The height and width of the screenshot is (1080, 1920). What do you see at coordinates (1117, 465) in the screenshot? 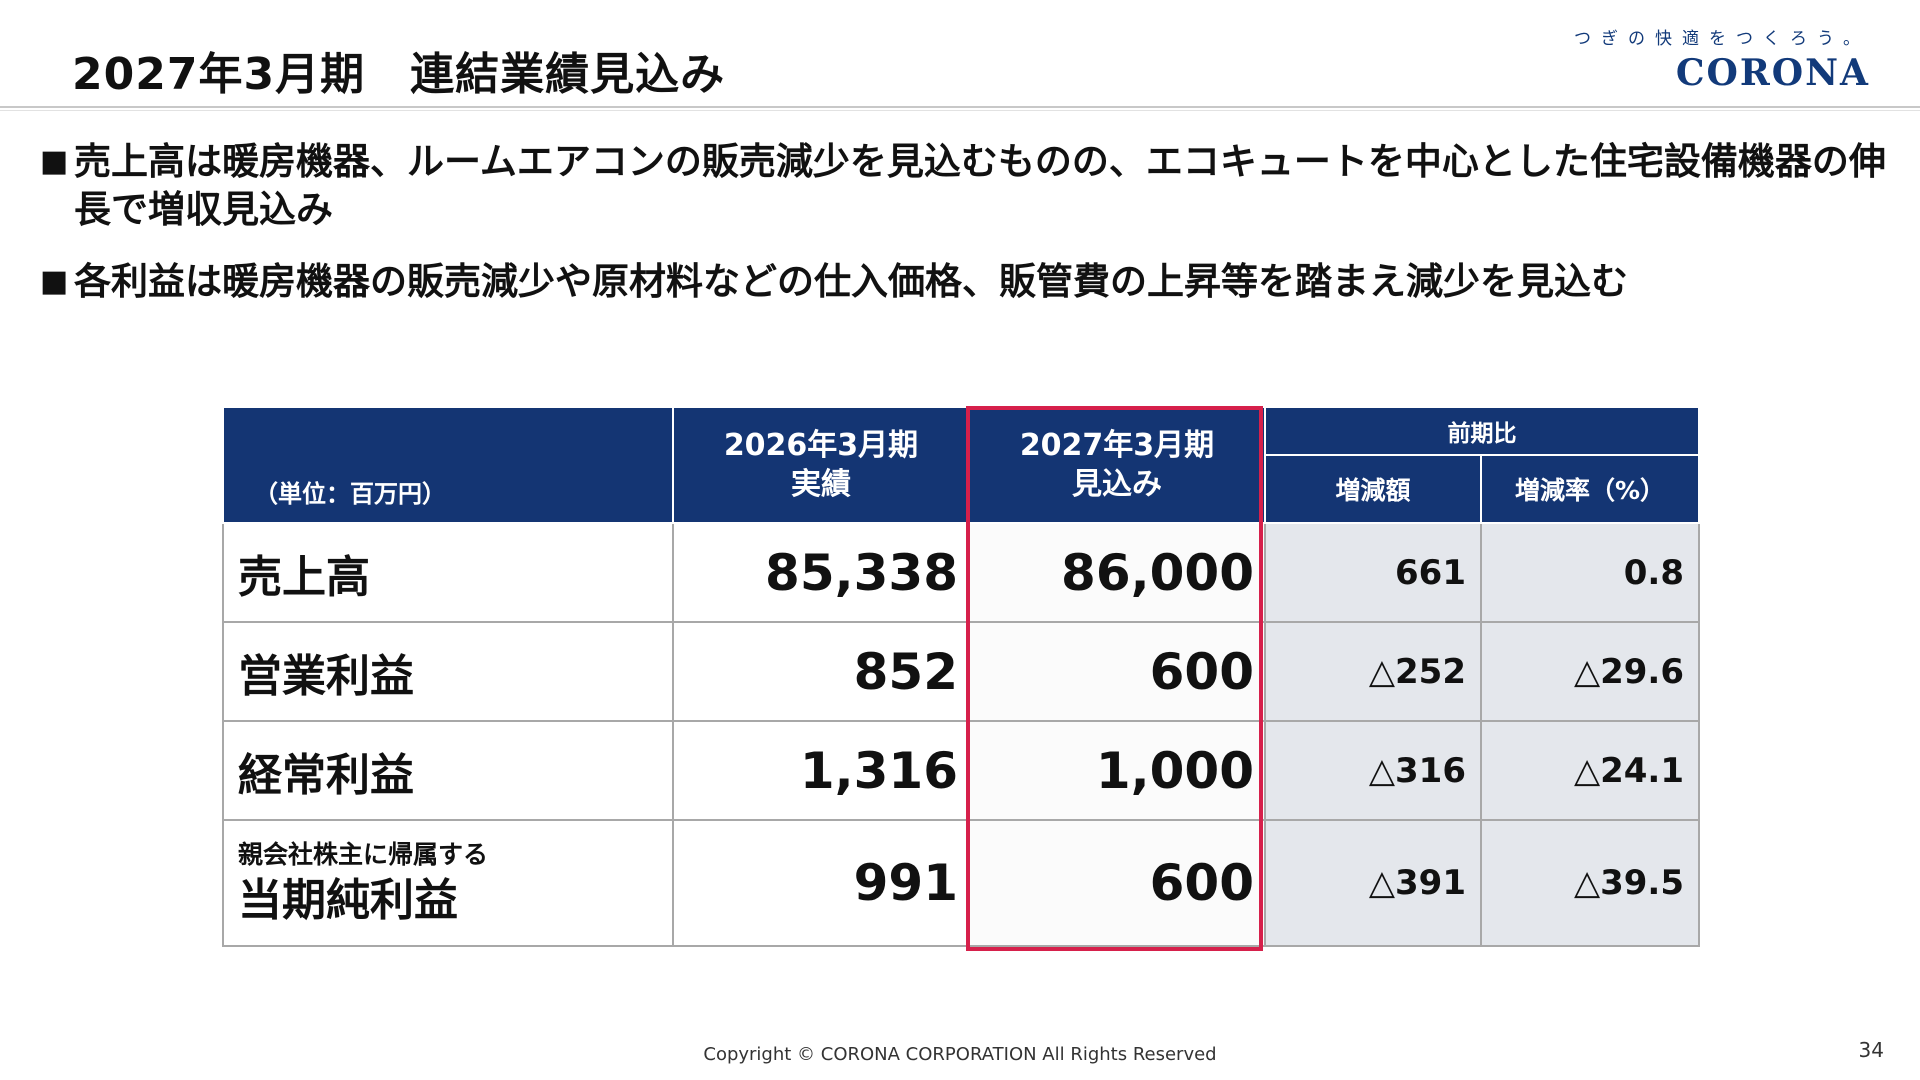
I see `col-header-forecast: 2027年3月期 見込み` at bounding box center [1117, 465].